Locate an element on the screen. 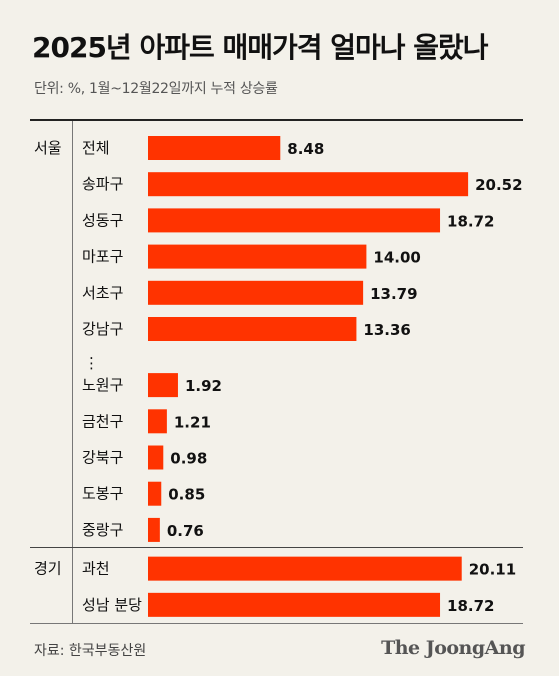 The width and height of the screenshot is (559, 676). brand-logo: The JoongAng is located at coordinates (453, 648).